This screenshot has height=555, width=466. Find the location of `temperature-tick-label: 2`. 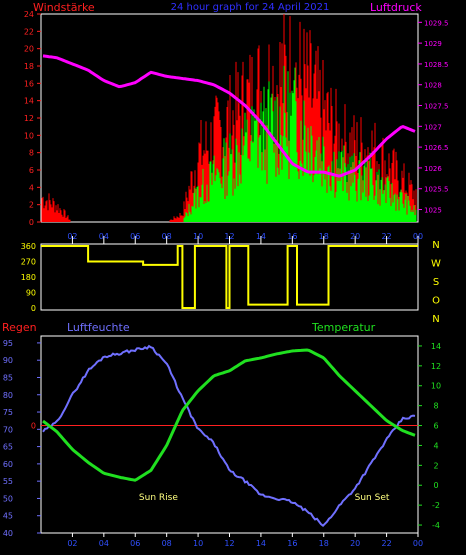

temperature-tick-label: 2 is located at coordinates (435, 465).